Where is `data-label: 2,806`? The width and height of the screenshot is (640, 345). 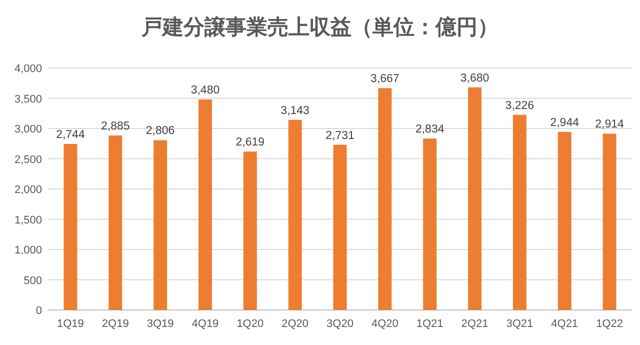 data-label: 2,806 is located at coordinates (160, 131).